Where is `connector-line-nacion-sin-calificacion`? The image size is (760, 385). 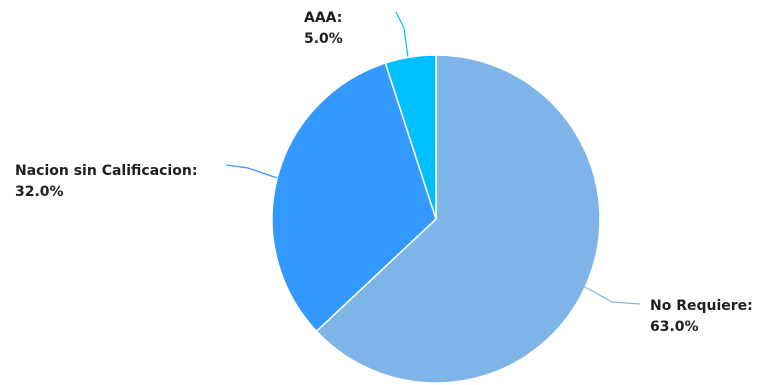
connector-line-nacion-sin-calificacion is located at coordinates (251, 171).